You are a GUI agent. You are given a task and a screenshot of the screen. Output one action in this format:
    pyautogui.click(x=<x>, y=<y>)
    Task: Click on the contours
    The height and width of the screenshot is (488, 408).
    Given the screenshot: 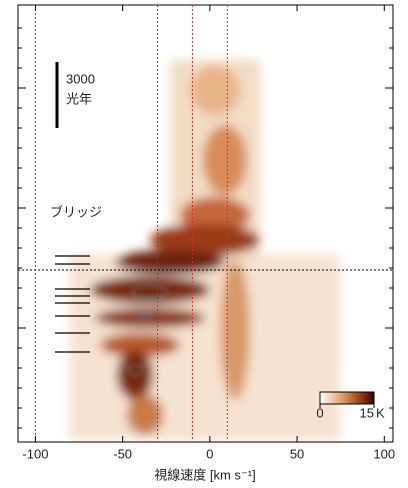 What is the action you would take?
    pyautogui.click(x=148, y=330)
    